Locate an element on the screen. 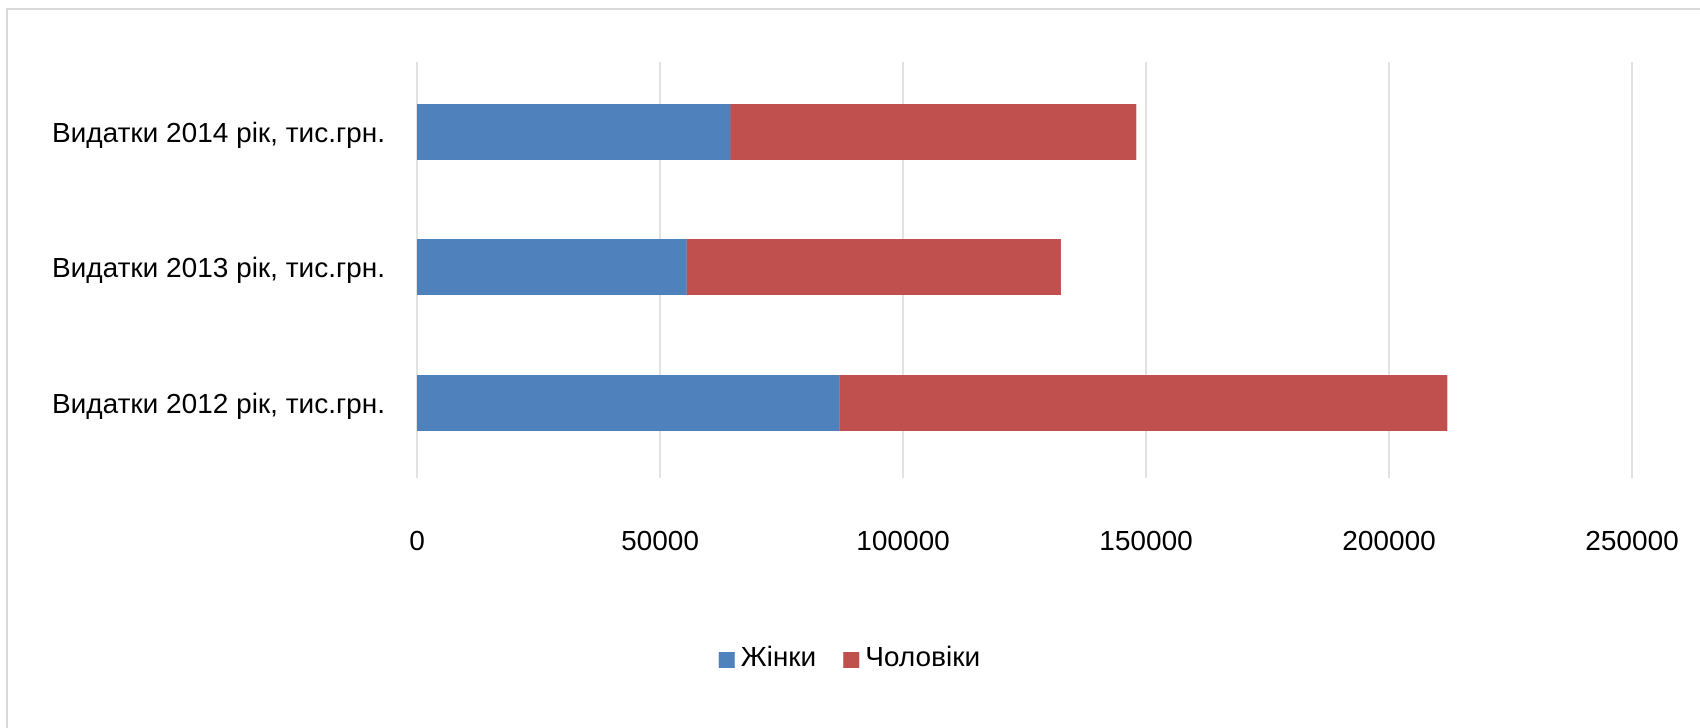 Image resolution: width=1700 pixels, height=728 pixels. x-tick-label-5: 250000 is located at coordinates (1631, 540).